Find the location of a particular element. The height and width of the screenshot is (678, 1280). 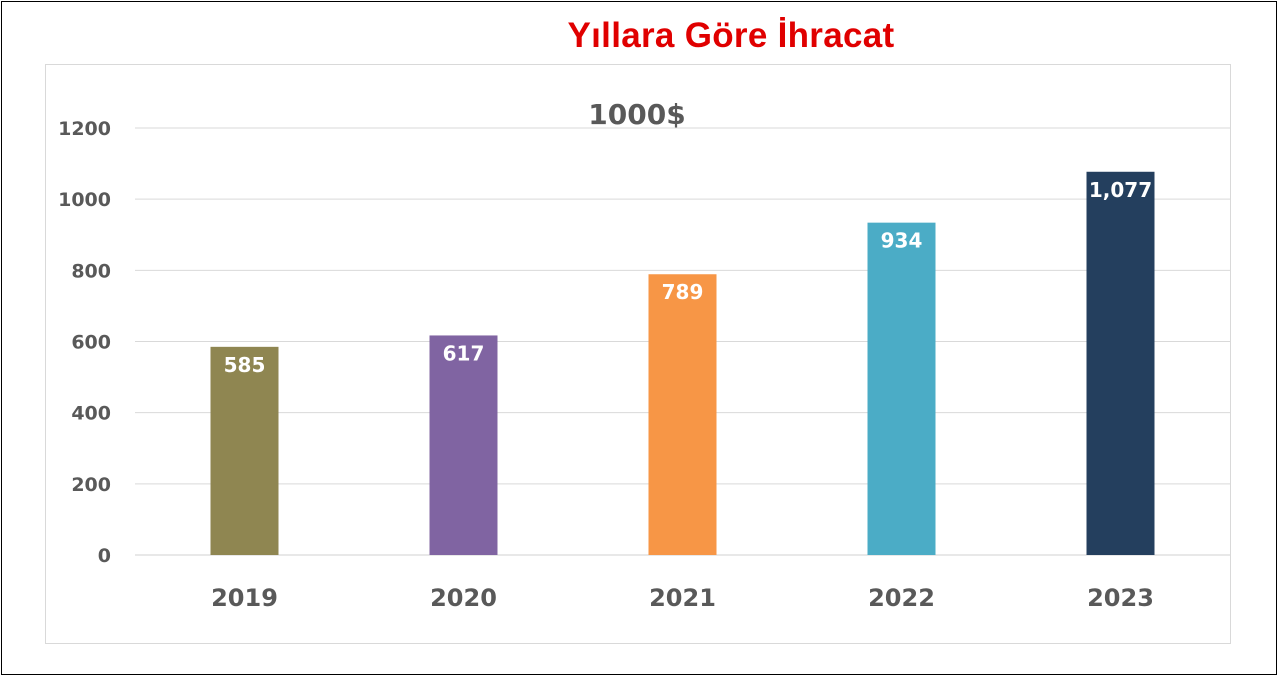

chart-title: Yıllara Göre İhracat is located at coordinates (731, 35).